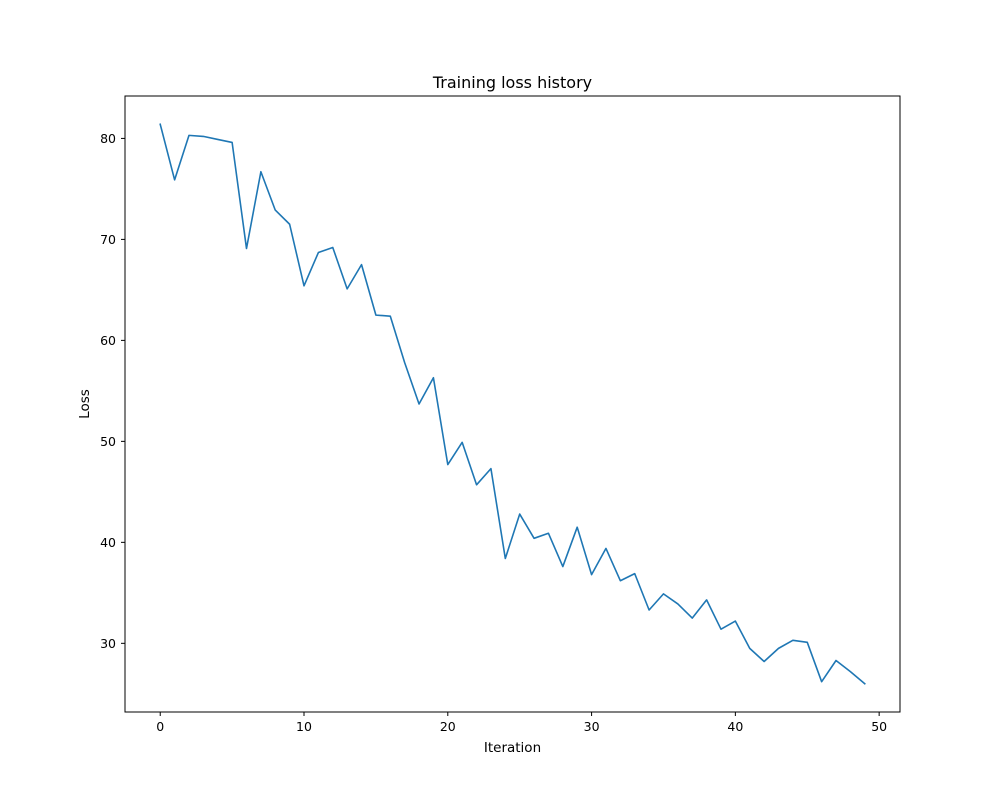 The width and height of the screenshot is (1000, 800). I want to click on y-tick-label: 40, so click(108, 542).